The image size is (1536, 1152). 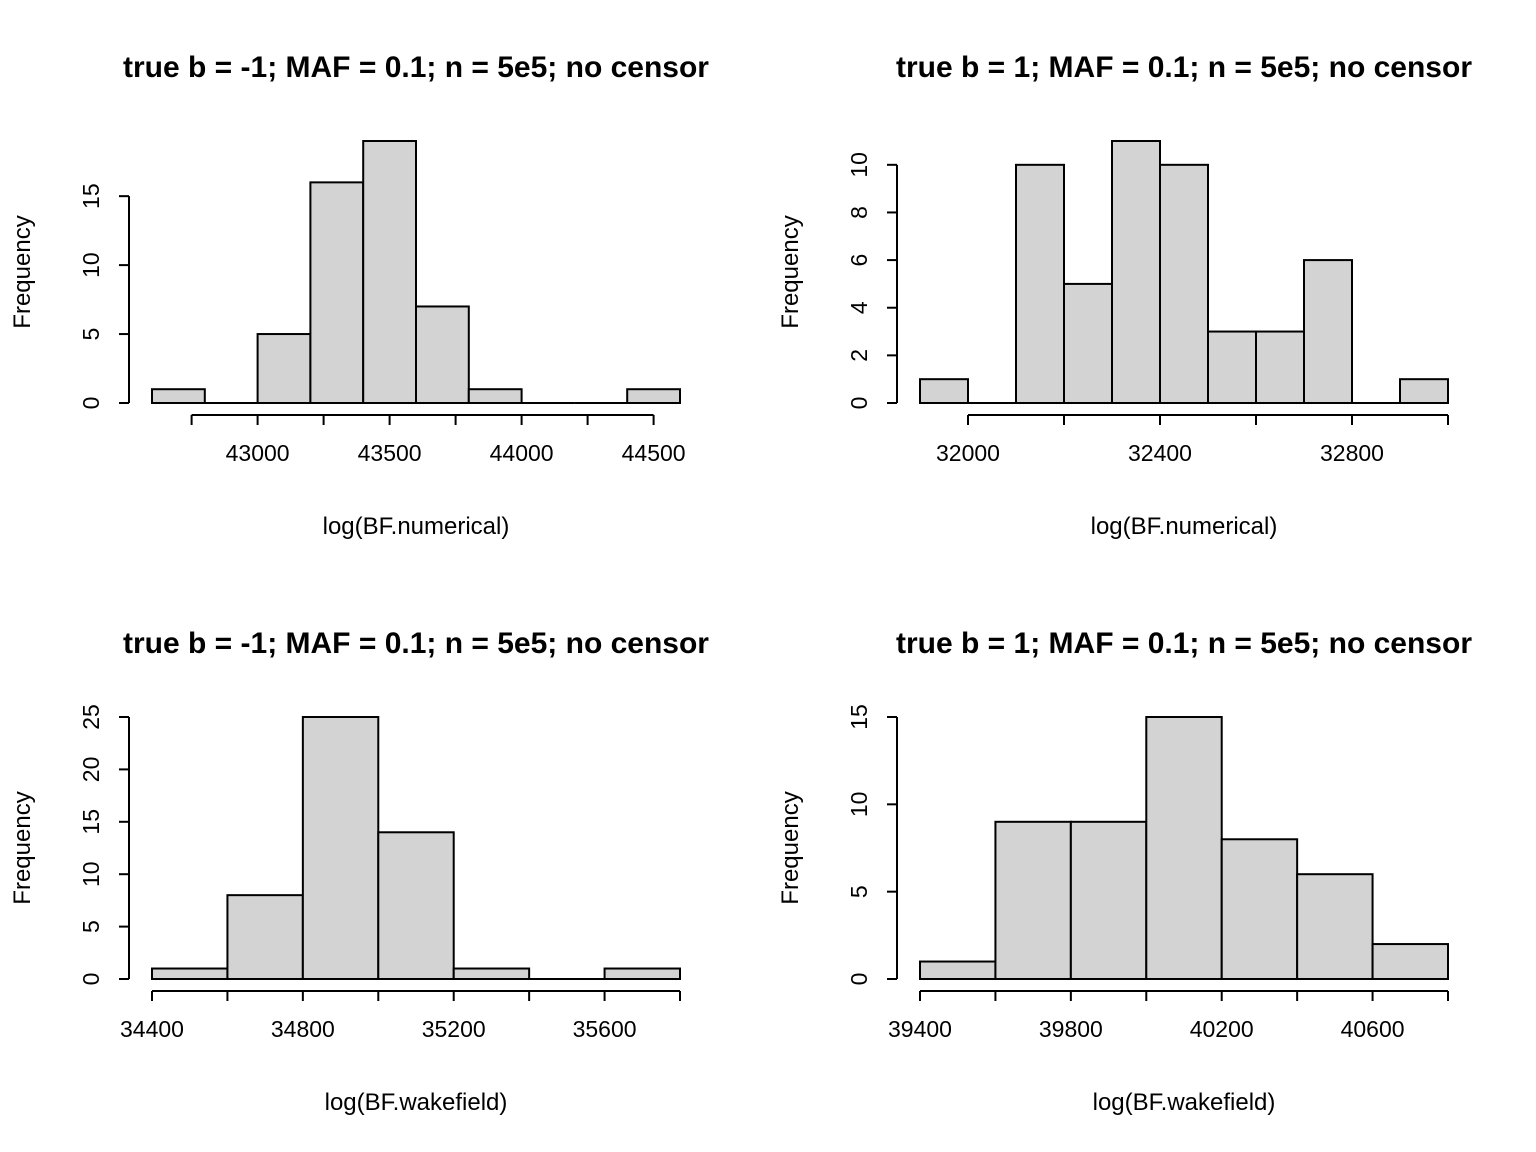 What do you see at coordinates (522, 453) in the screenshot?
I see `x-tick-label: 44000` at bounding box center [522, 453].